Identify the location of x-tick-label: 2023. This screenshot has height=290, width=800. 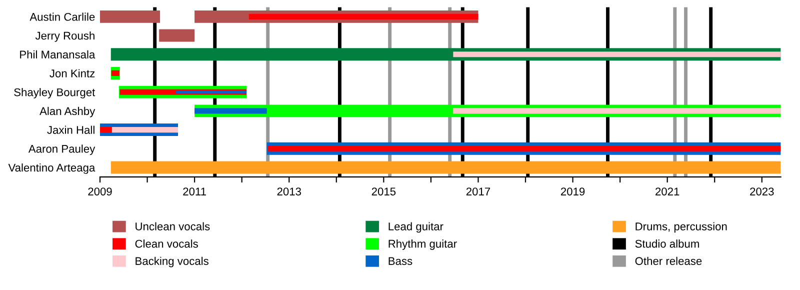
(762, 192).